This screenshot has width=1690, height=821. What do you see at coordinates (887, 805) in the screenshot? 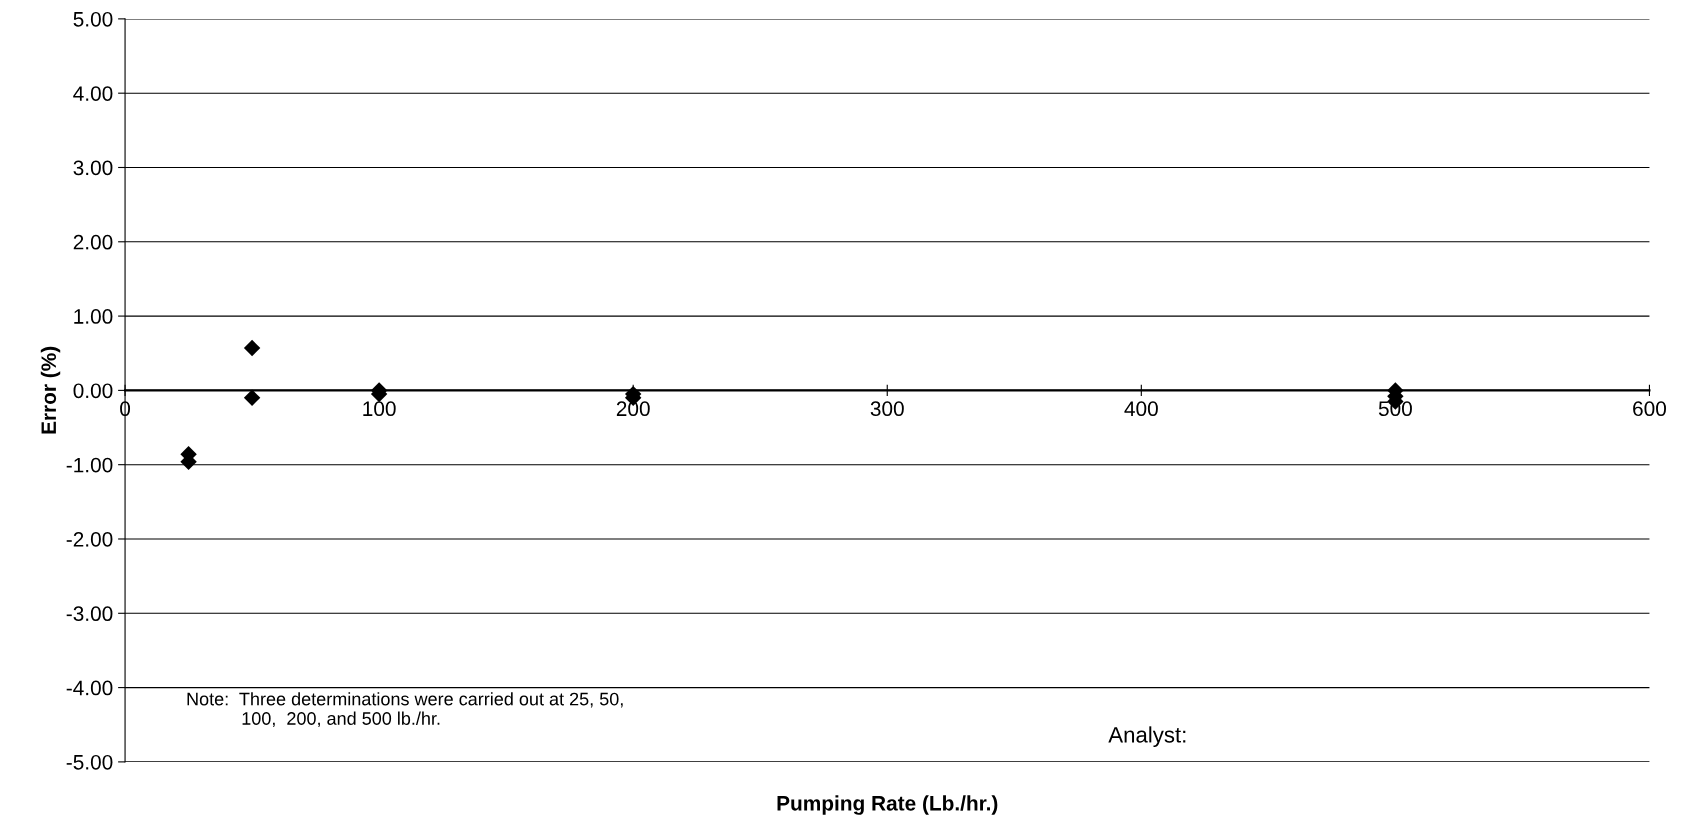
I see `x-axis-title: Pumping Rate (Lb./hr.)` at bounding box center [887, 805].